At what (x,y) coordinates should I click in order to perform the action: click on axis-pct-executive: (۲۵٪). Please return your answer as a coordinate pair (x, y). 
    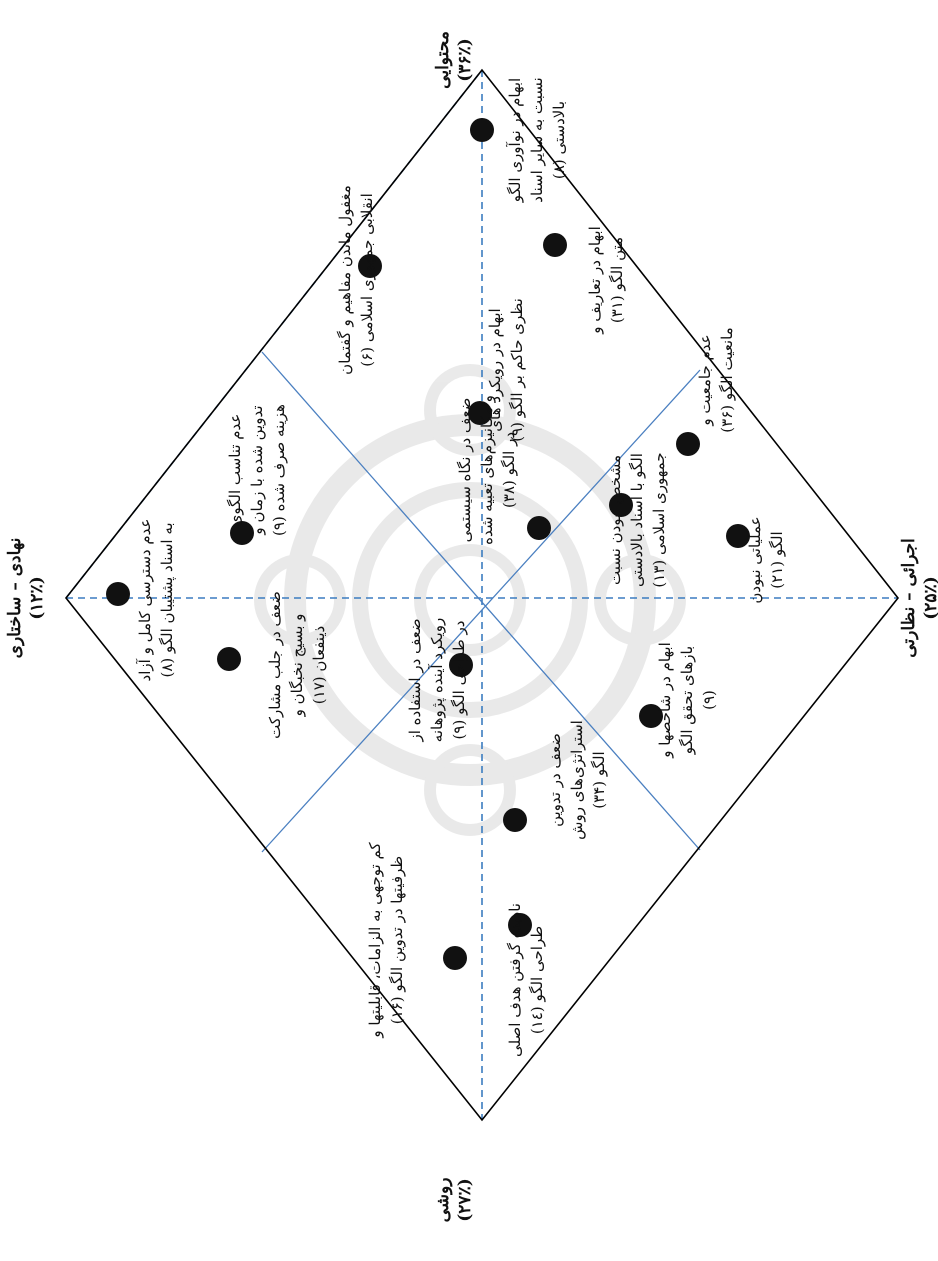
    Looking at the image, I should click on (929, 598).